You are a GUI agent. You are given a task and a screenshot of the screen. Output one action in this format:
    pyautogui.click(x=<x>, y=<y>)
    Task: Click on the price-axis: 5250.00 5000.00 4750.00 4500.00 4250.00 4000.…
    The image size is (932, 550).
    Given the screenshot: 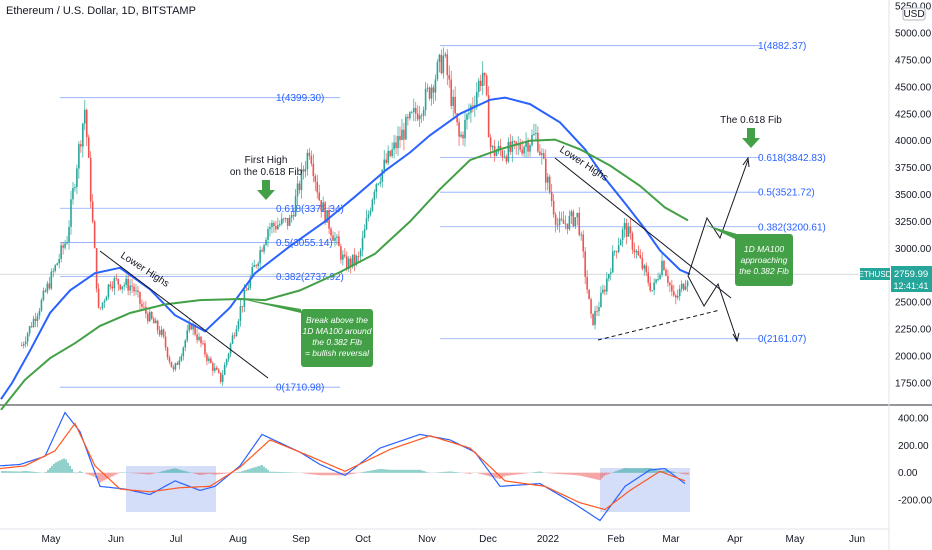 What is the action you would take?
    pyautogui.click(x=913, y=196)
    